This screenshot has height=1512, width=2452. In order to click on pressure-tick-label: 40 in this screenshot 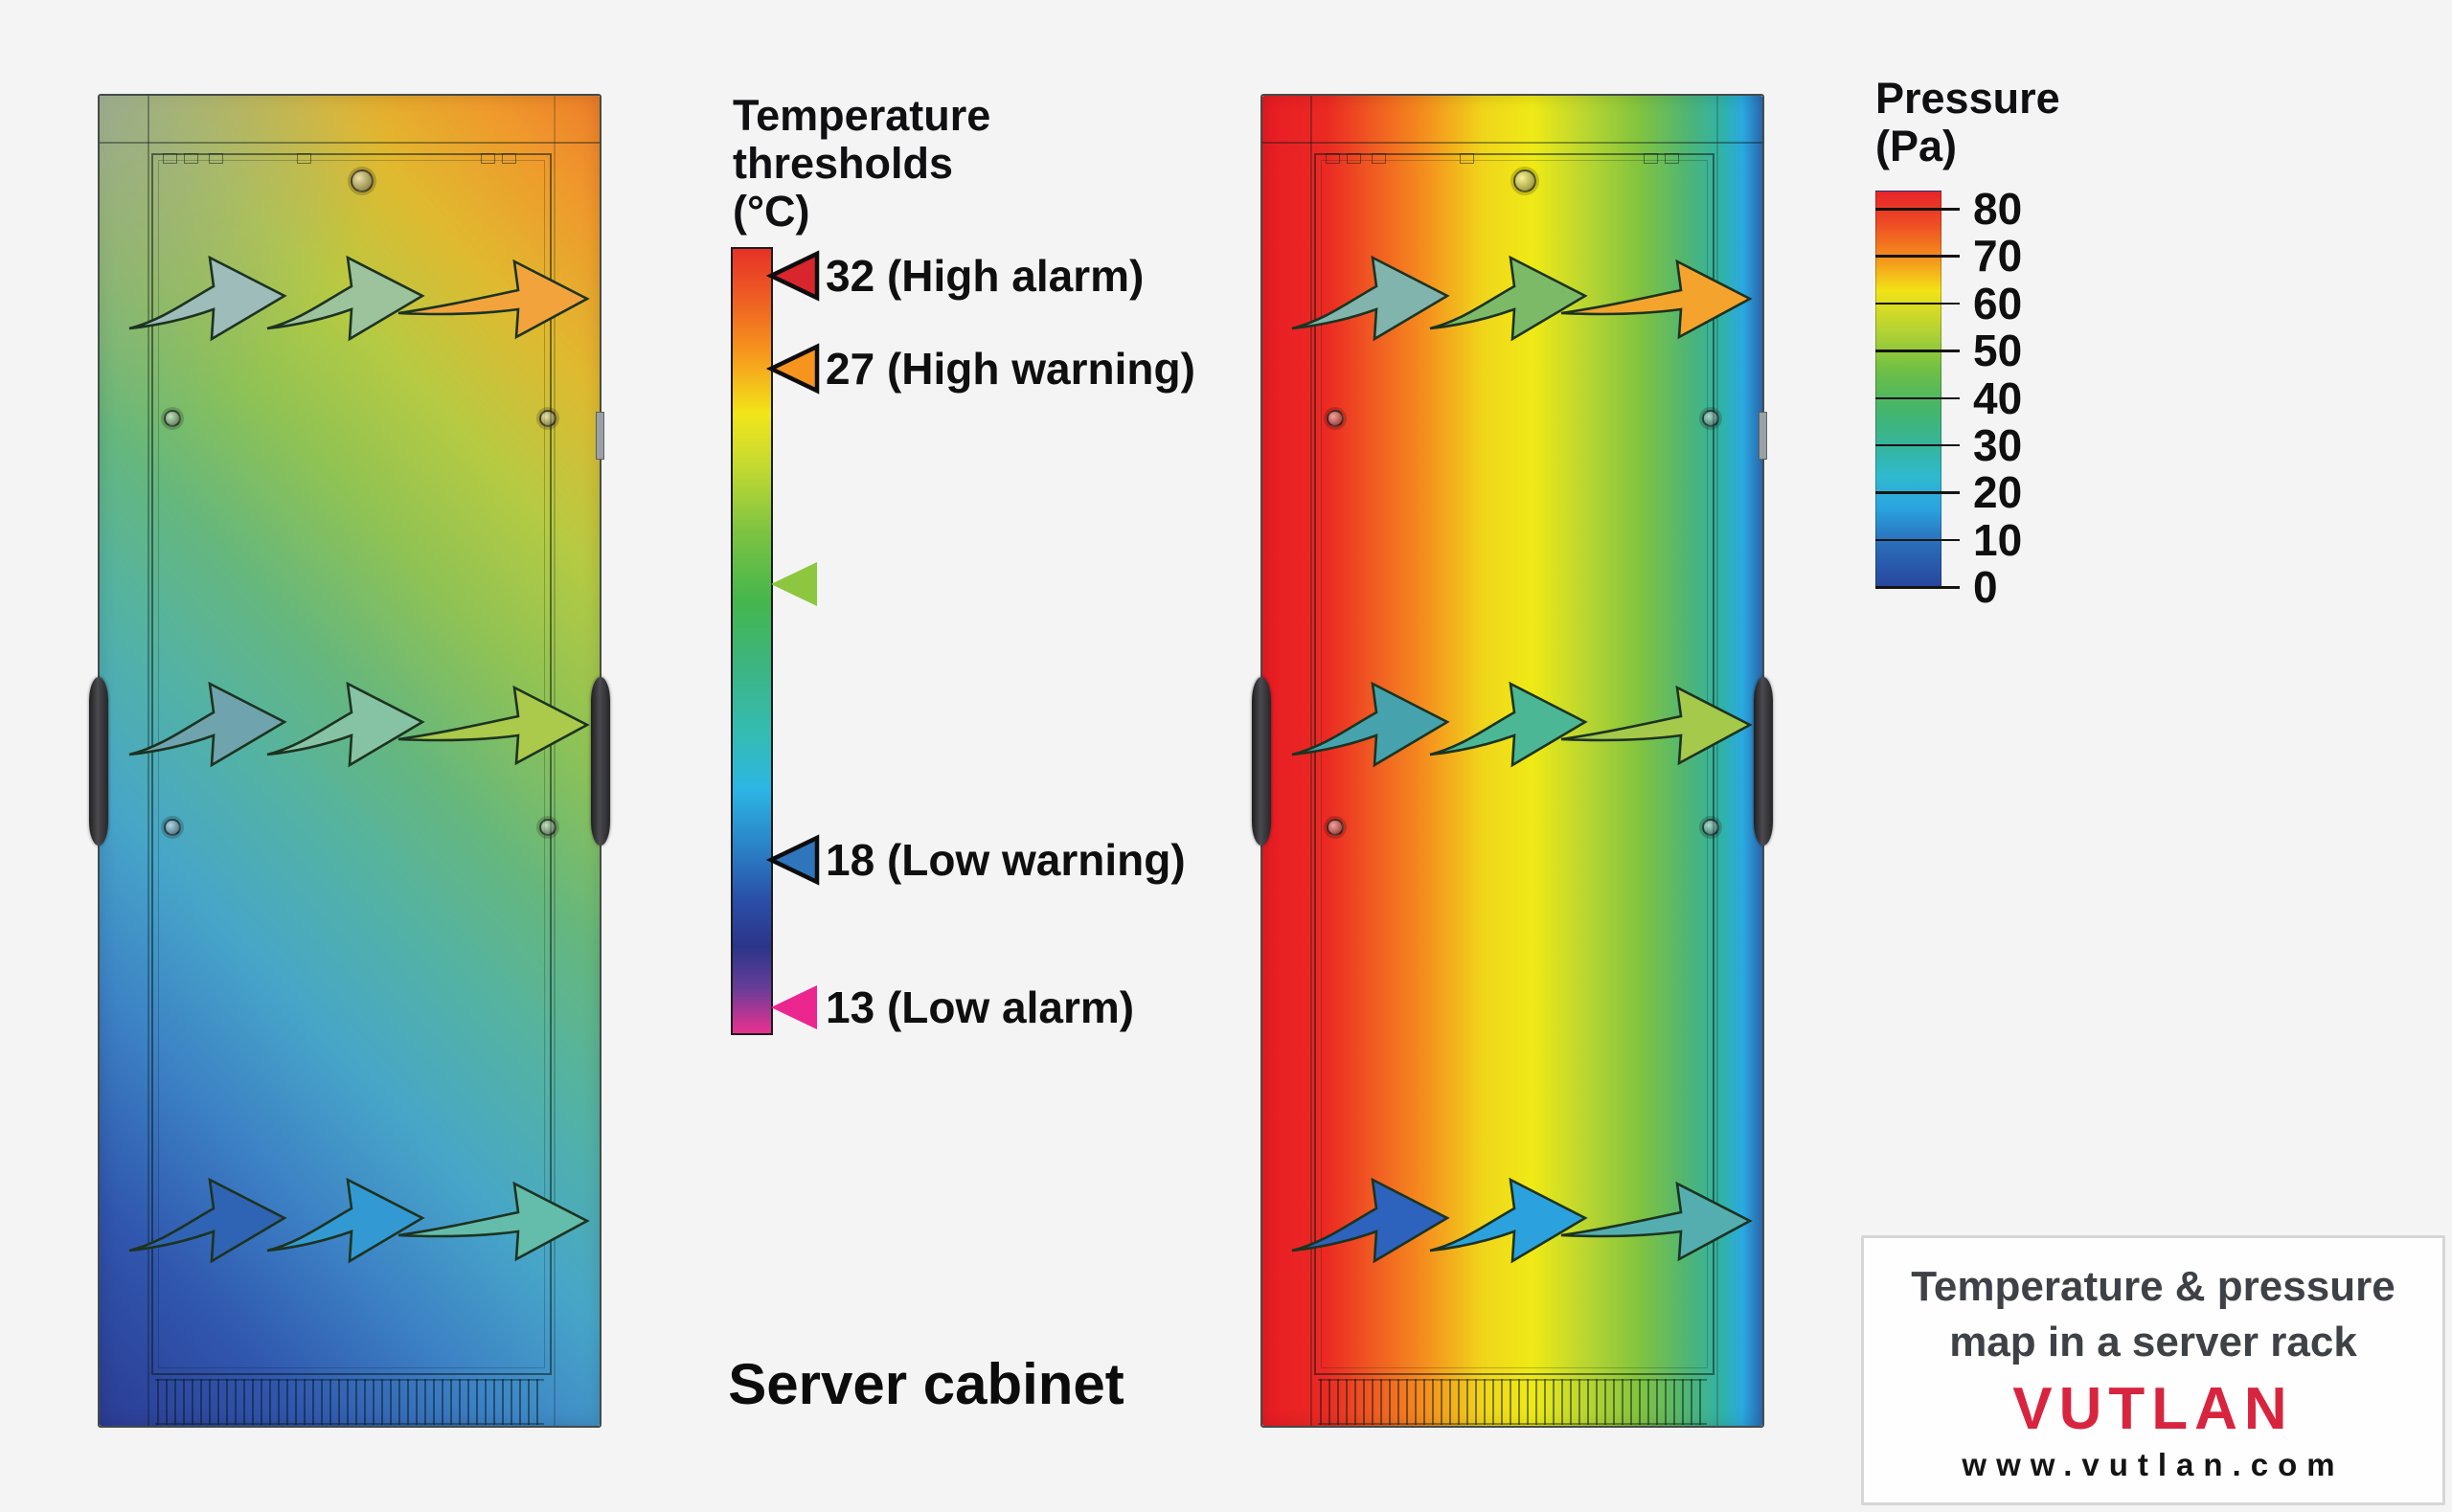, I will do `click(1998, 397)`.